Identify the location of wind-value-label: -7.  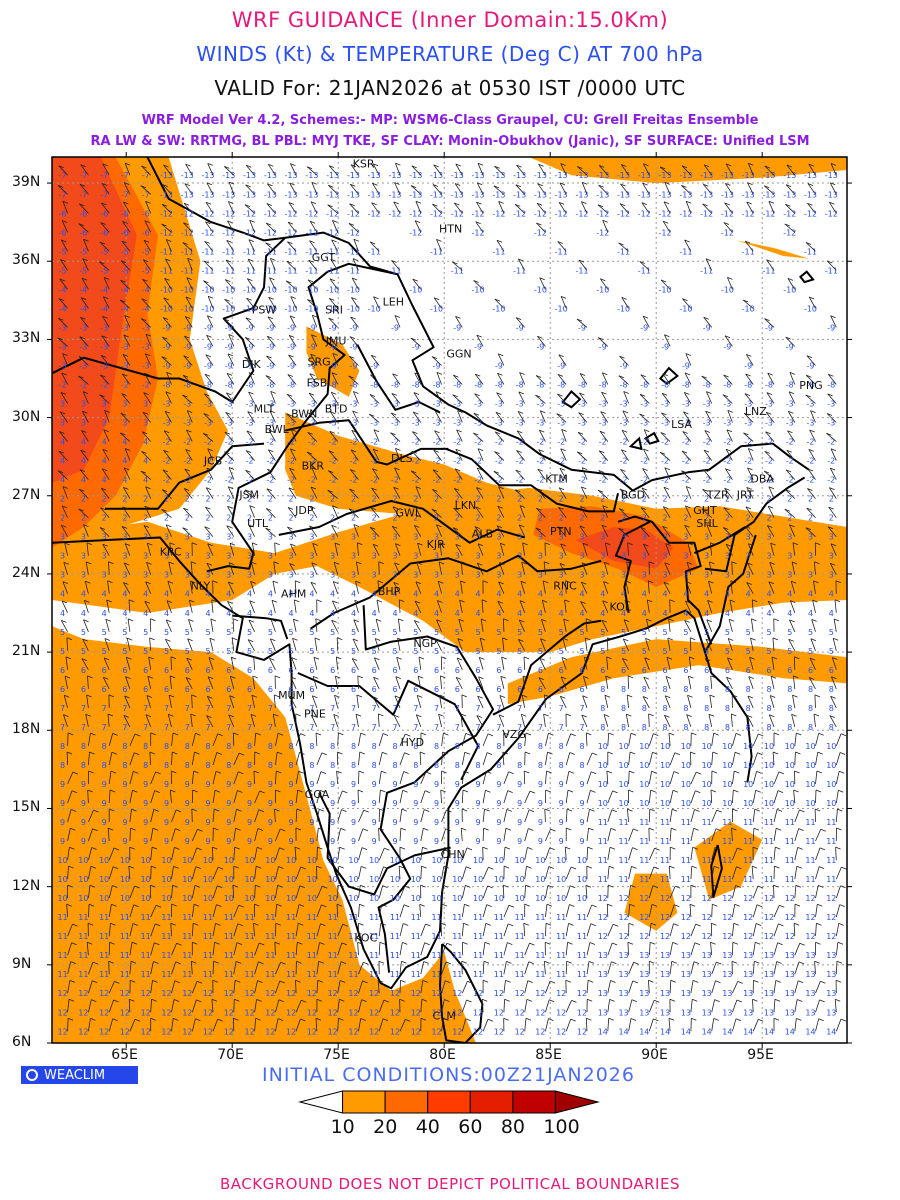
(83, 194).